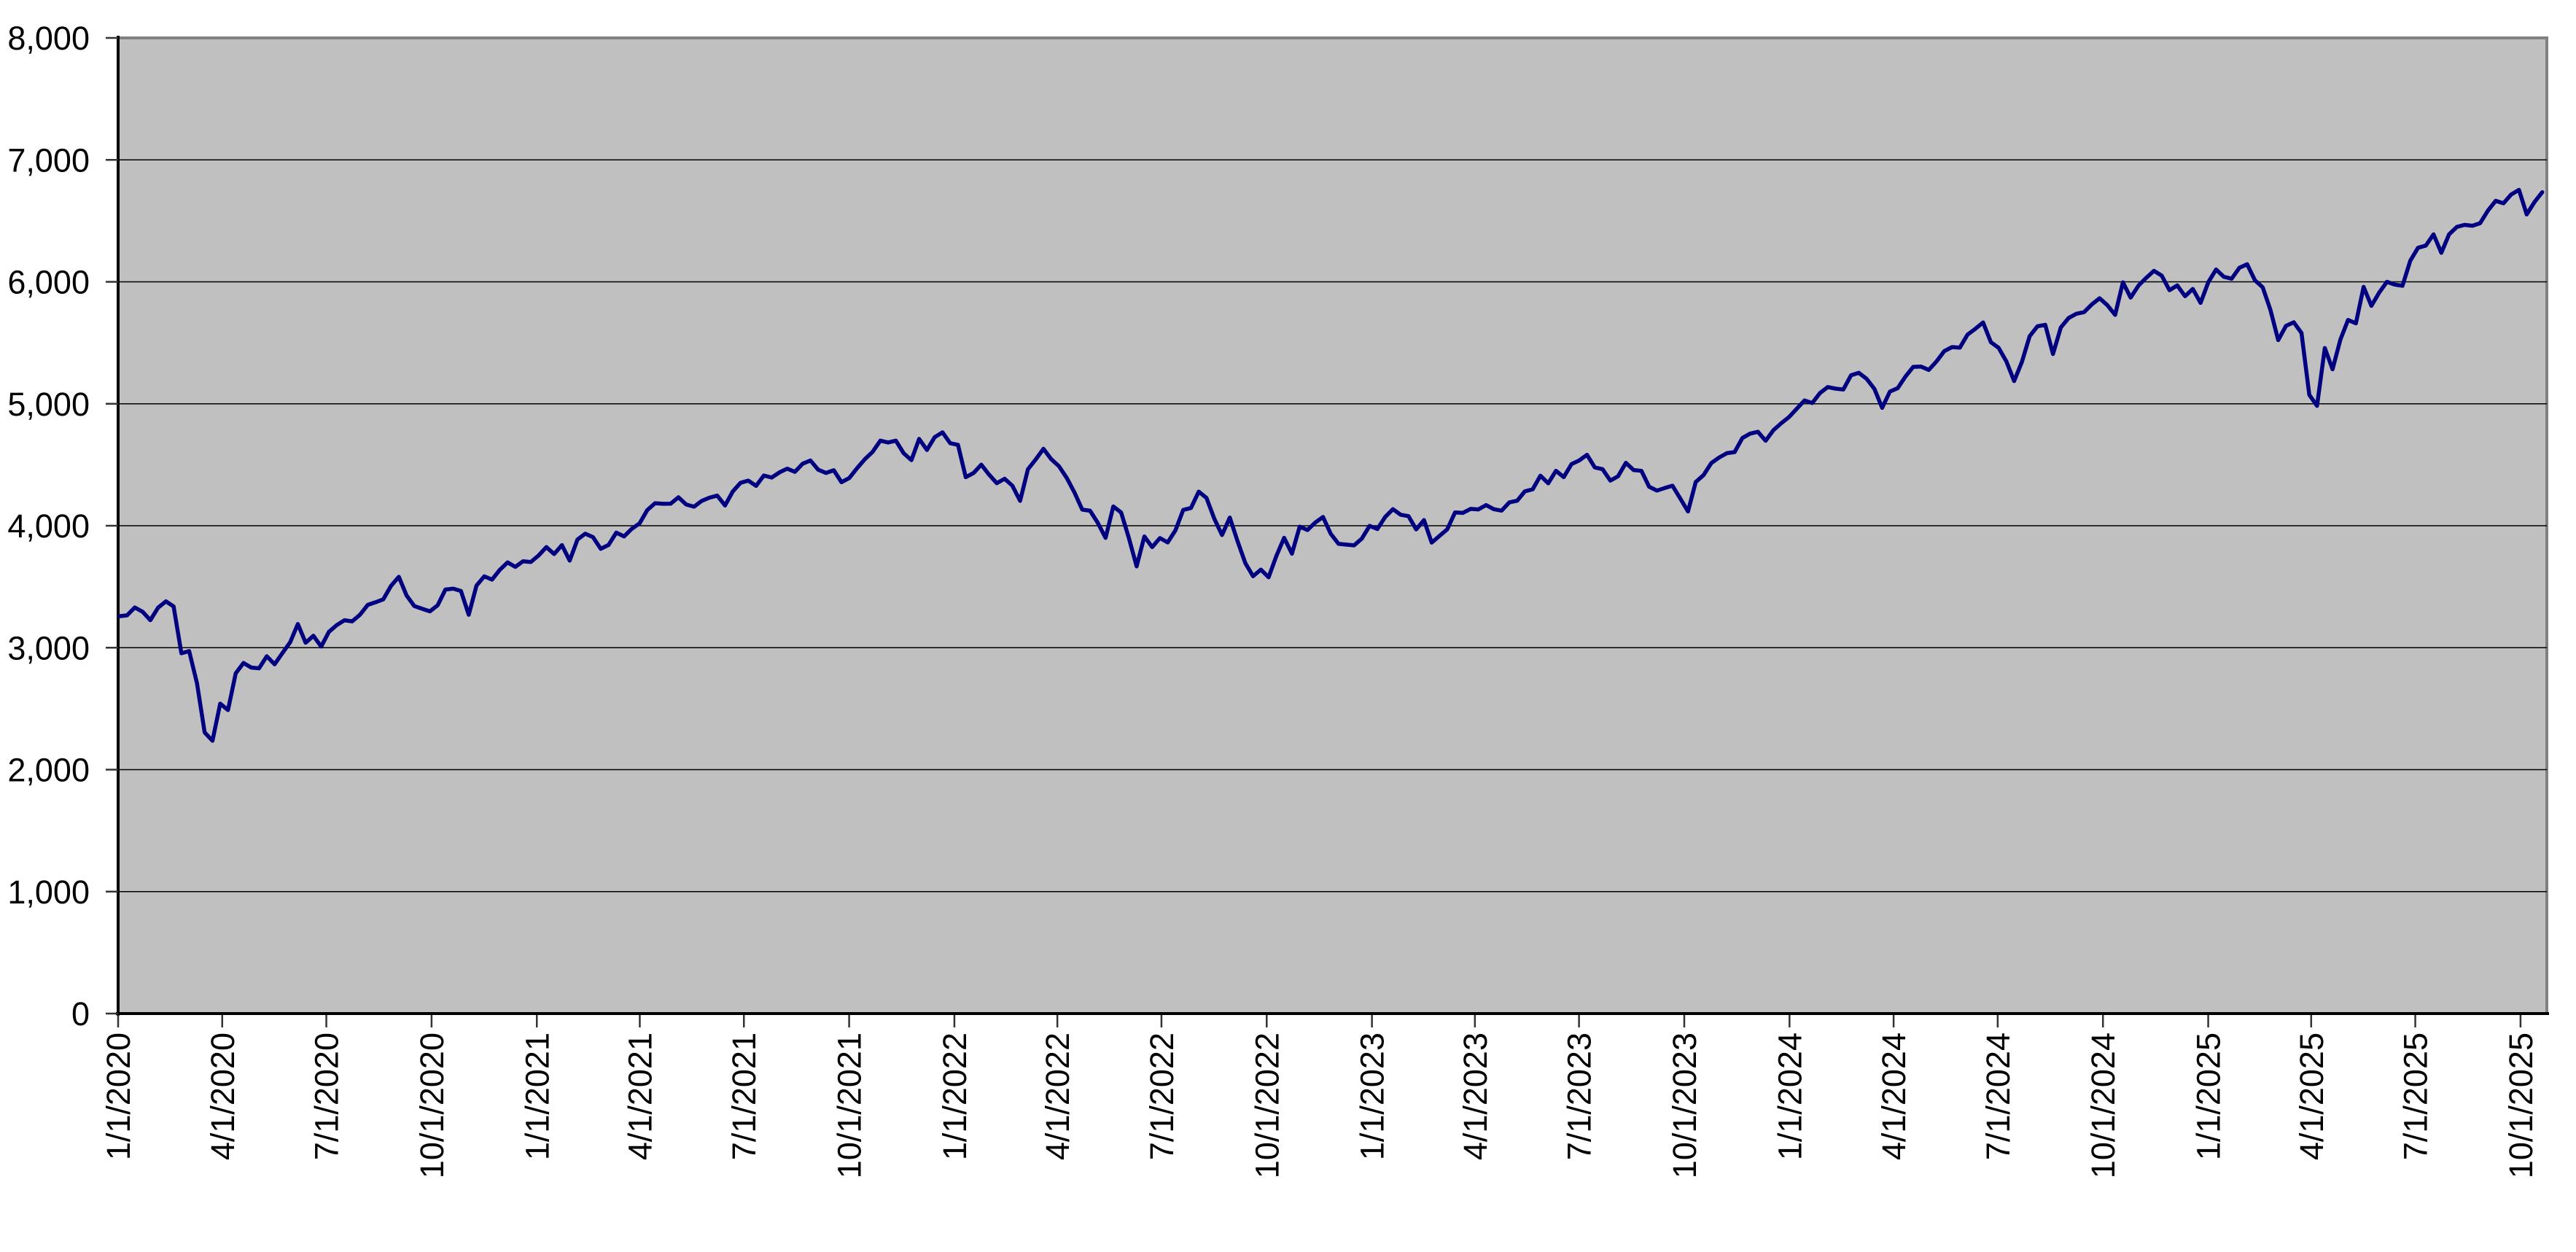 This screenshot has width=2576, height=1252. What do you see at coordinates (118, 1096) in the screenshot?
I see `x-axis-tick-label: 1/1/2020` at bounding box center [118, 1096].